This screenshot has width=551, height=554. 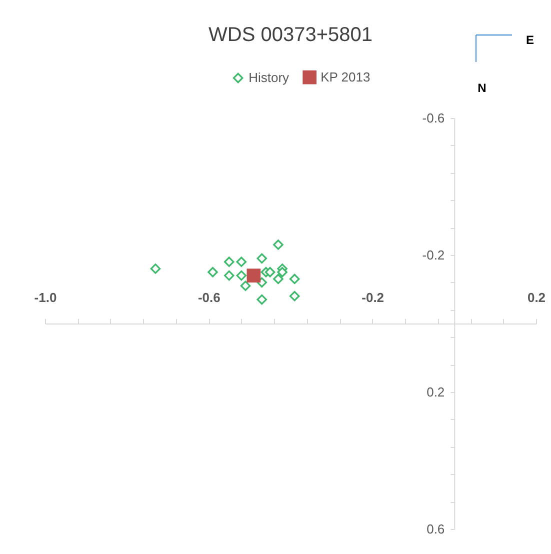 What do you see at coordinates (269, 77) in the screenshot?
I see `legend-label: History` at bounding box center [269, 77].